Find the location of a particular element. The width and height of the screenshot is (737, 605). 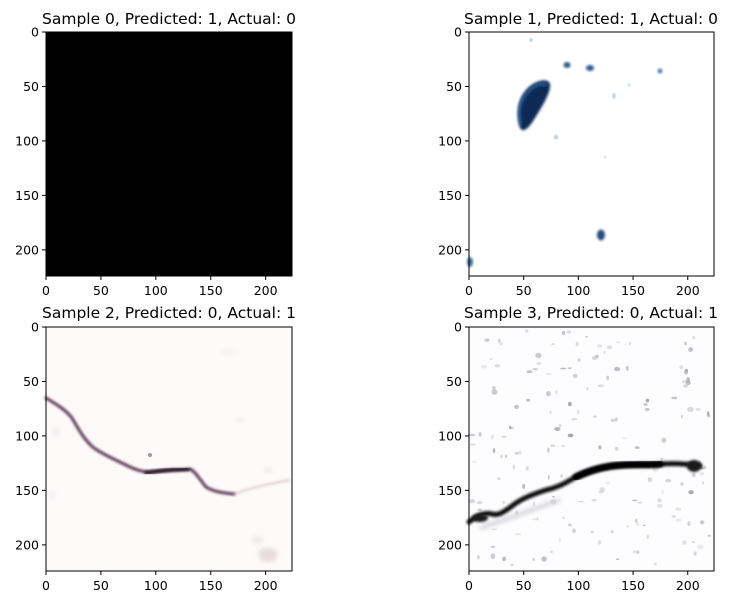

speckle-texture is located at coordinates (590, 447).